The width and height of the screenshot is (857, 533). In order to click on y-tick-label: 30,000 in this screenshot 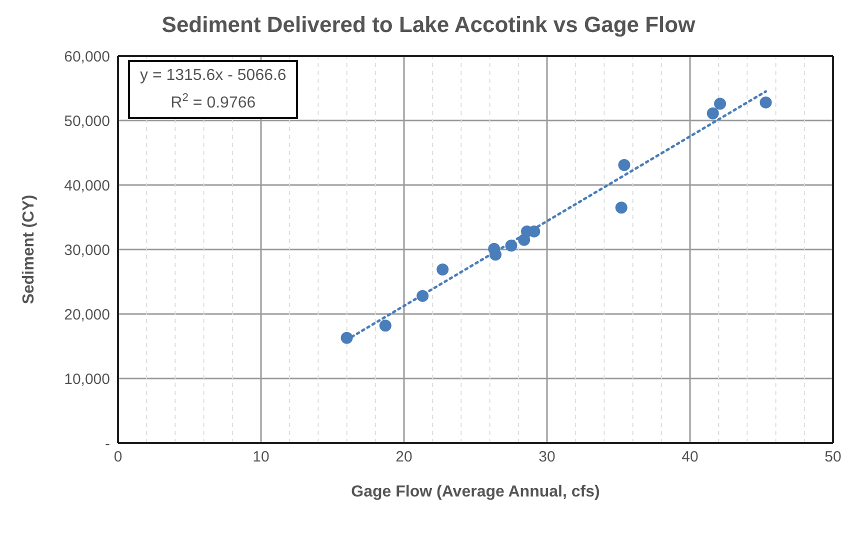, I will do `click(87, 250)`.